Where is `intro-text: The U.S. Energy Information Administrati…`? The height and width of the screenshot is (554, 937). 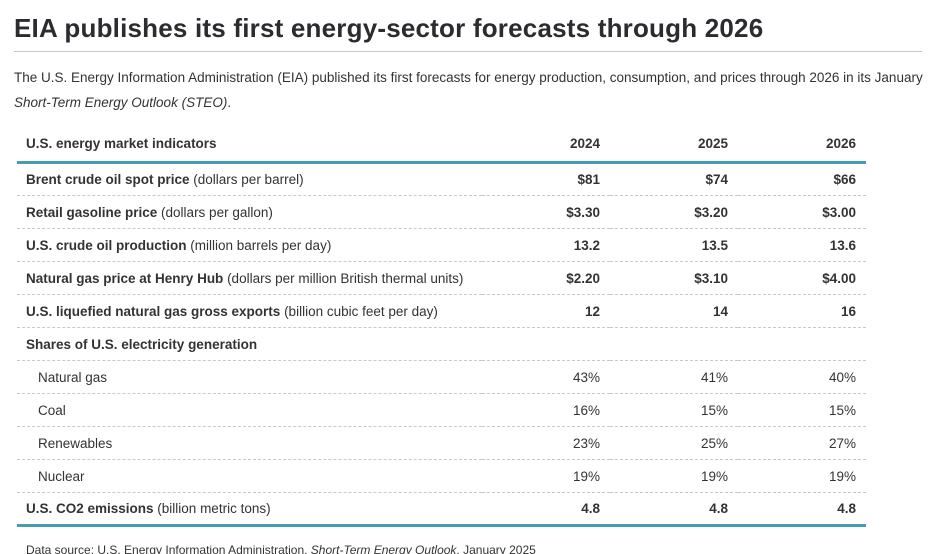 intro-text: The U.S. Energy Information Administrati… is located at coordinates (468, 77).